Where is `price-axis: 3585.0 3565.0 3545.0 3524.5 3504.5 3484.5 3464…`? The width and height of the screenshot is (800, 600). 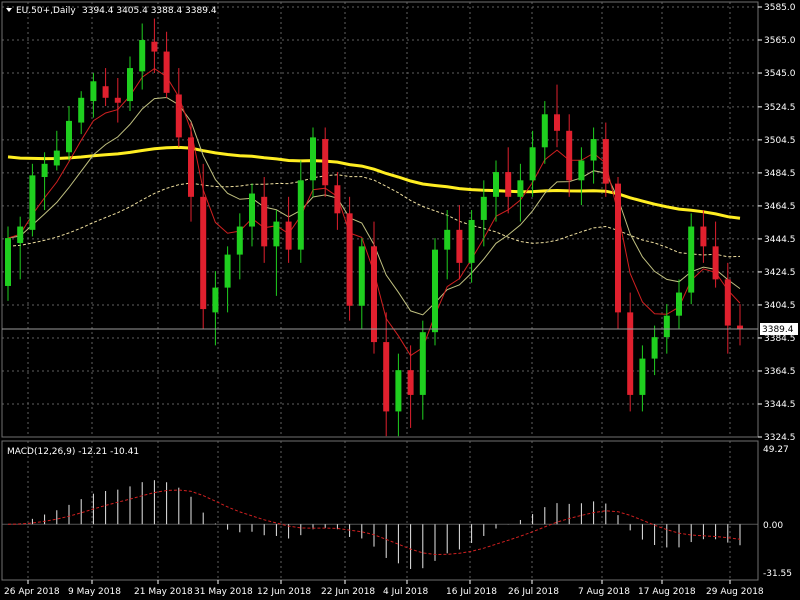
price-axis: 3585.0 3565.0 3545.0 3524.5 3504.5 3484.5 3464… is located at coordinates (777, 223).